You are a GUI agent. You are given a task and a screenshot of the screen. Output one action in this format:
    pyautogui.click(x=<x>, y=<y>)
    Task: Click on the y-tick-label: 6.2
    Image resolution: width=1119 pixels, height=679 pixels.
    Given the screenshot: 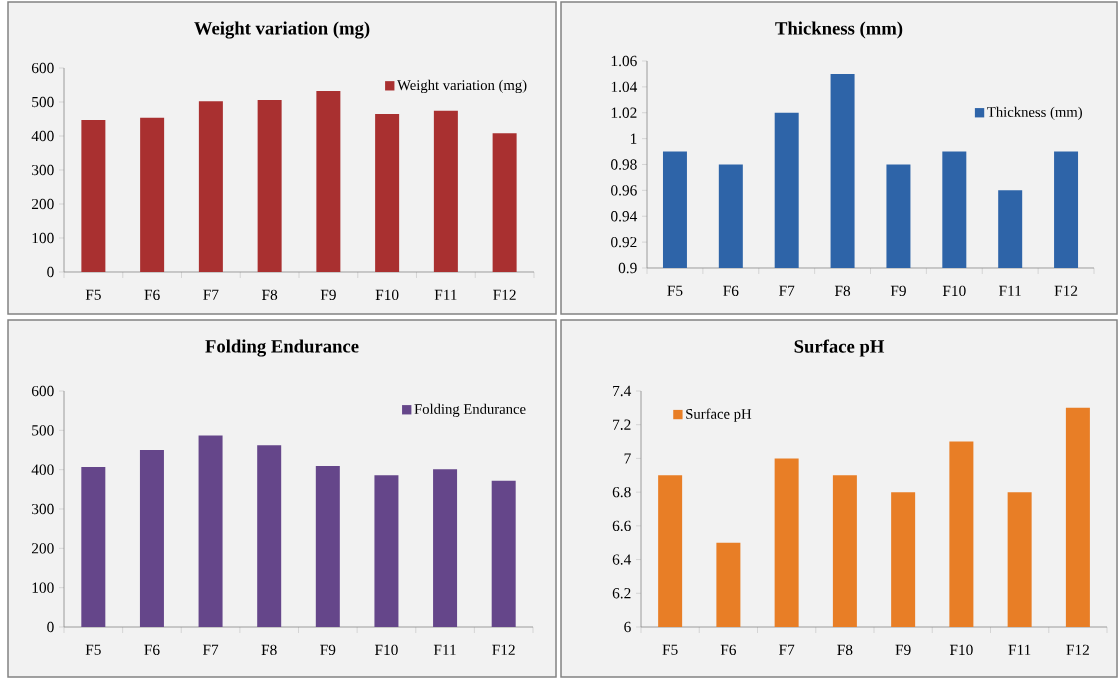 What is the action you would take?
    pyautogui.click(x=621, y=593)
    